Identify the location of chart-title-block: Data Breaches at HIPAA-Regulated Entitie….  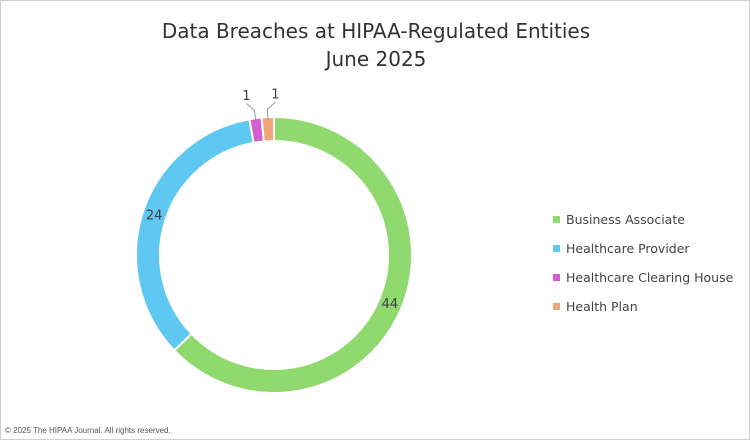
(375, 45).